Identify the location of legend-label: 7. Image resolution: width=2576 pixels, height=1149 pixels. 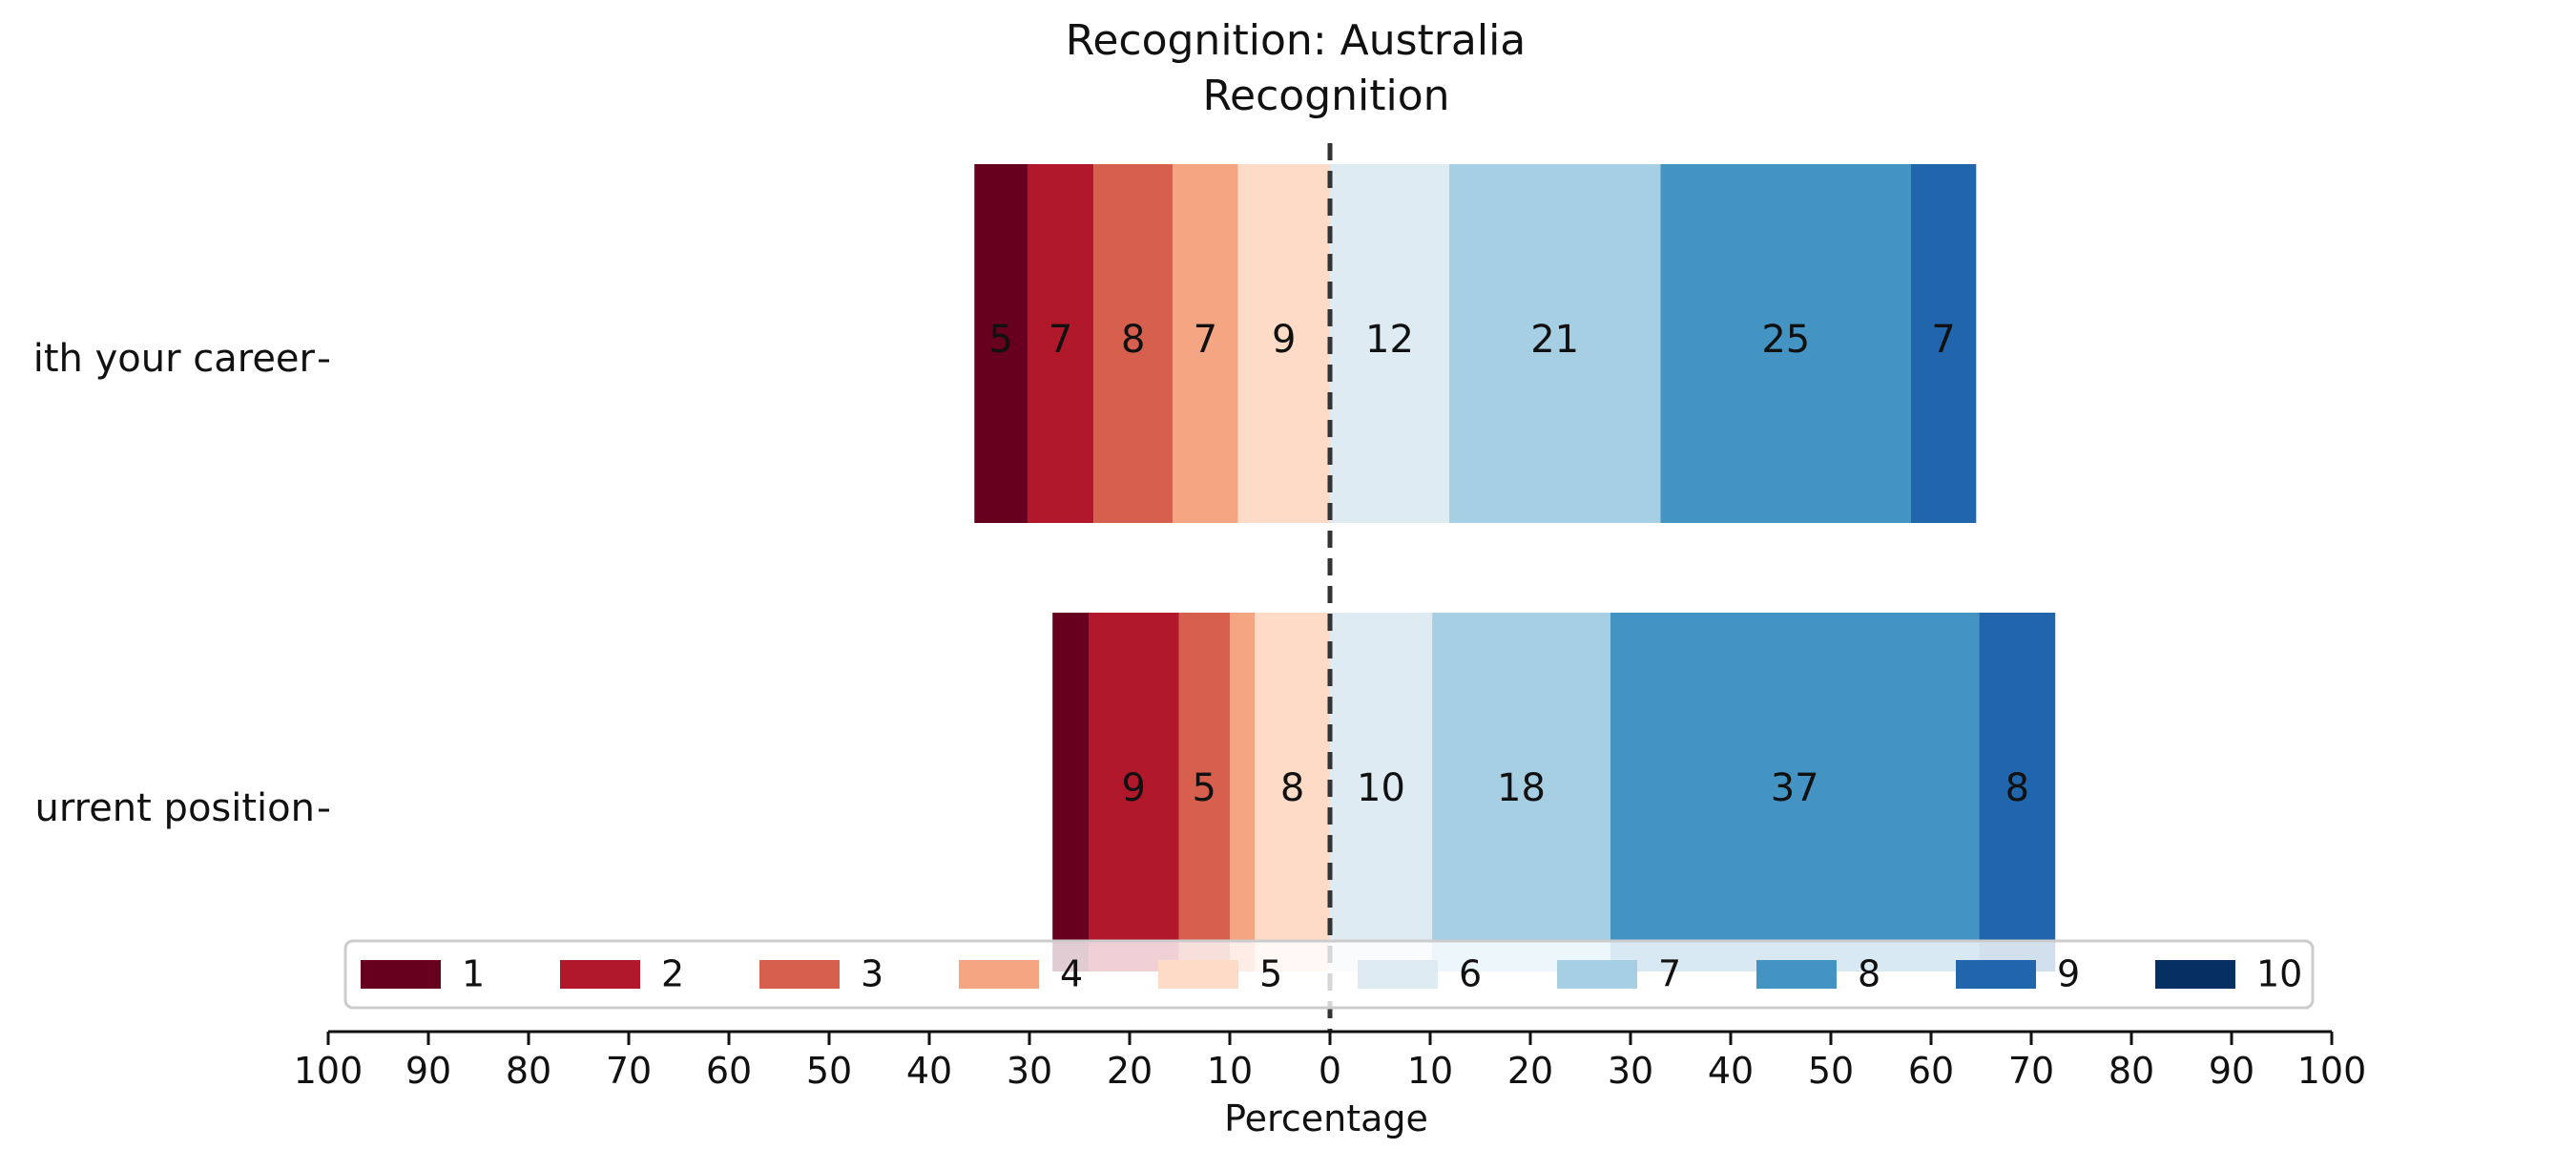
(1669, 974).